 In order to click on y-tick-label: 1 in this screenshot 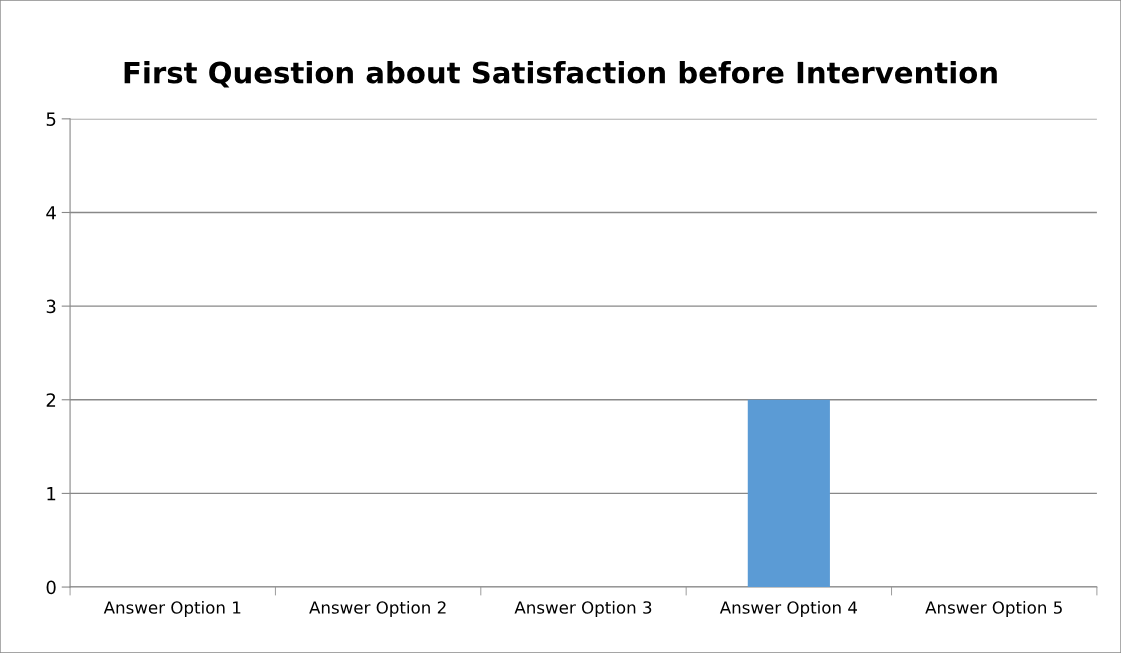, I will do `click(51, 494)`.